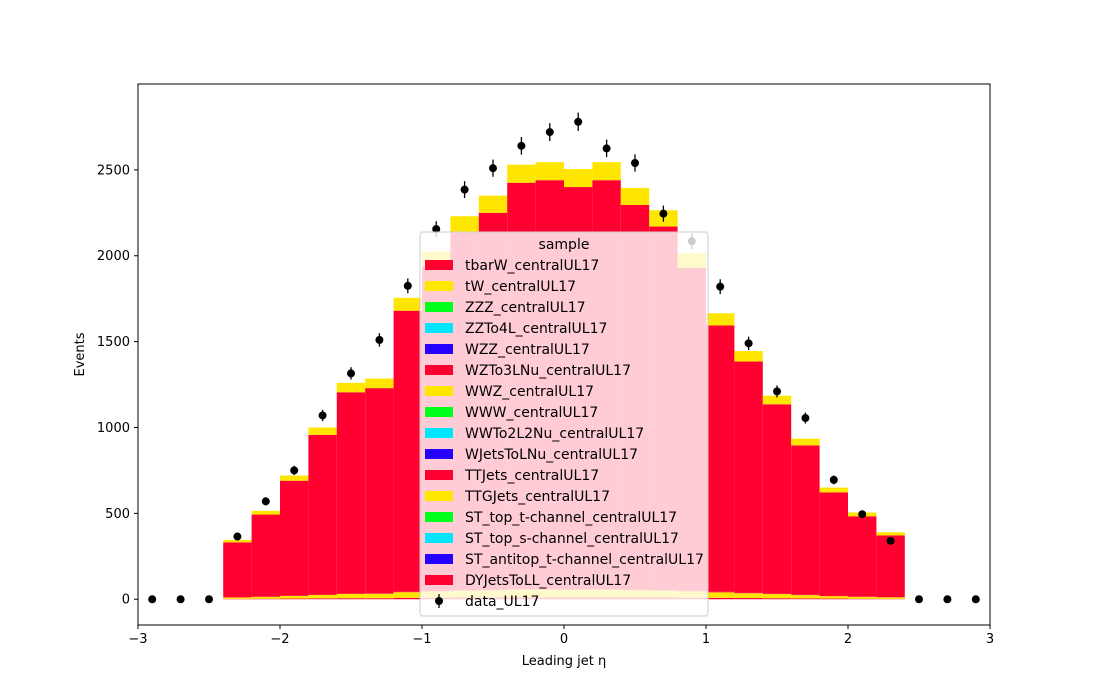 This screenshot has height=700, width=1100. I want to click on y-tick-label: 2000, so click(113, 256).